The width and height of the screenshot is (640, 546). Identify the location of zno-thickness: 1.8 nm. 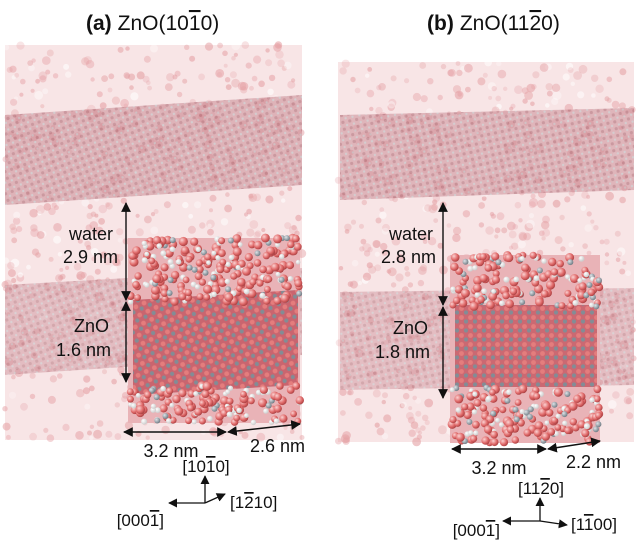
(402, 352).